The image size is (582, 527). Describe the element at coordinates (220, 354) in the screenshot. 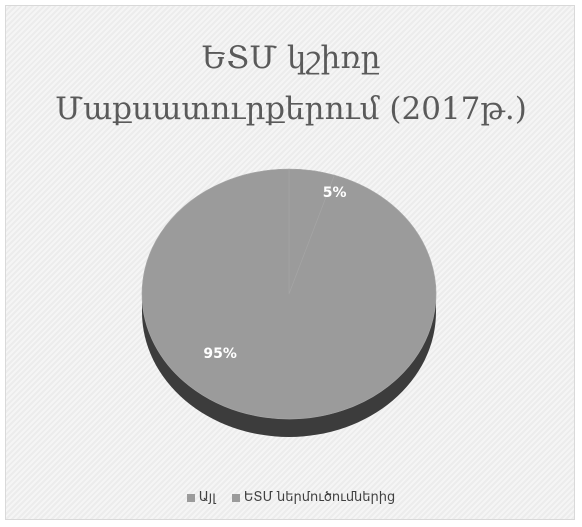

I see `data-label-1: 95%` at that location.